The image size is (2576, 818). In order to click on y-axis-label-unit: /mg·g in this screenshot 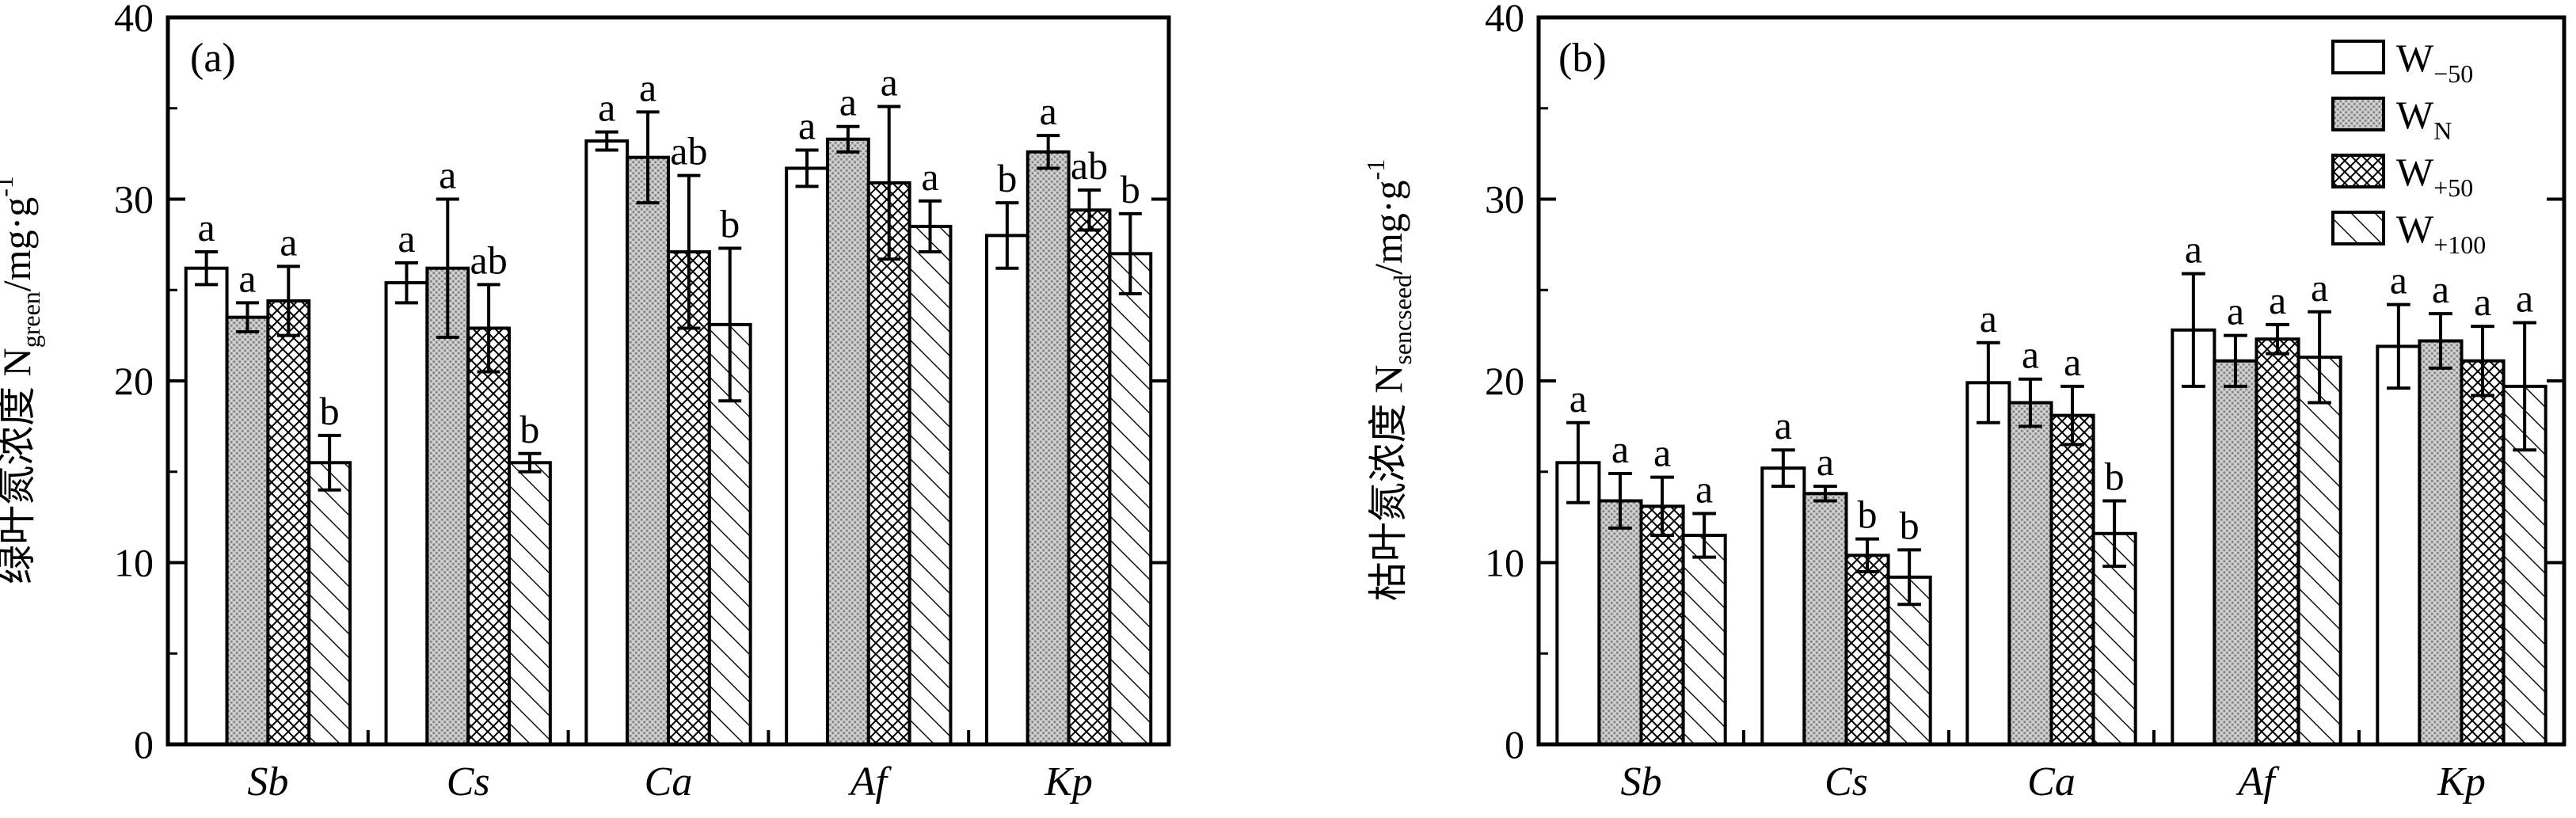, I will do `click(1388, 227)`.